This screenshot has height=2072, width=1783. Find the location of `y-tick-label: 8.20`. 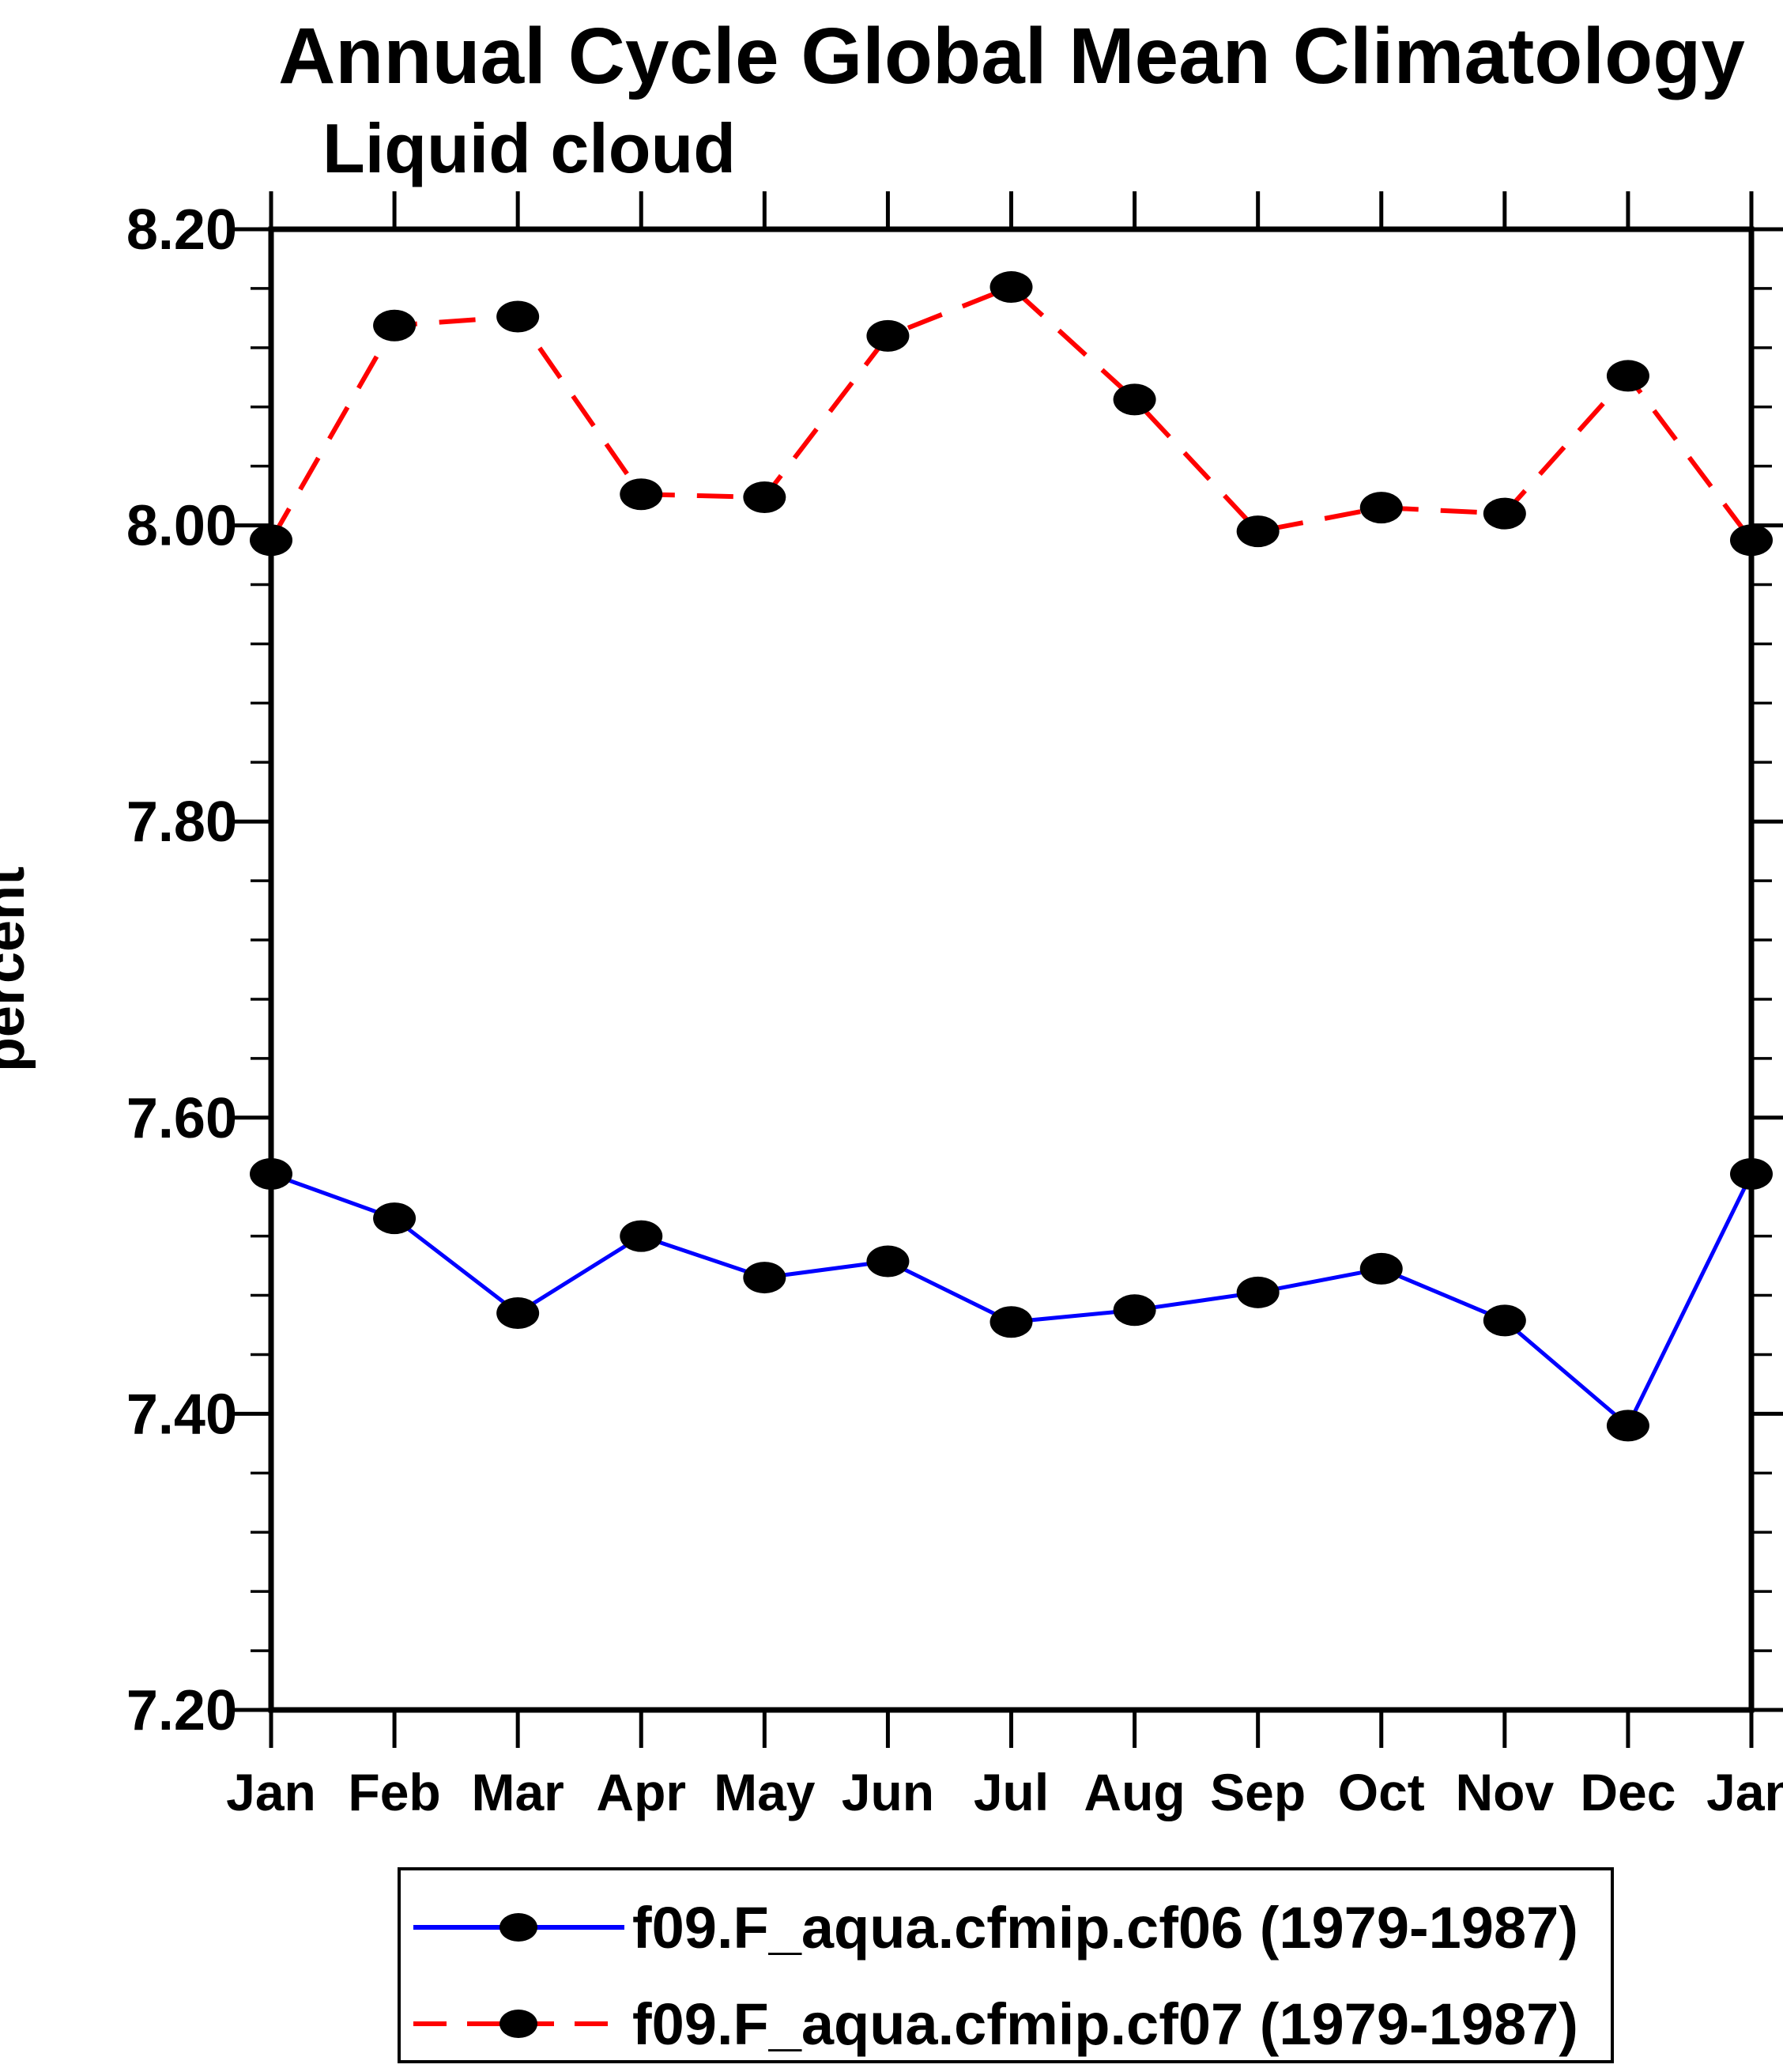

y-tick-label: 8.20 is located at coordinates (181, 230).